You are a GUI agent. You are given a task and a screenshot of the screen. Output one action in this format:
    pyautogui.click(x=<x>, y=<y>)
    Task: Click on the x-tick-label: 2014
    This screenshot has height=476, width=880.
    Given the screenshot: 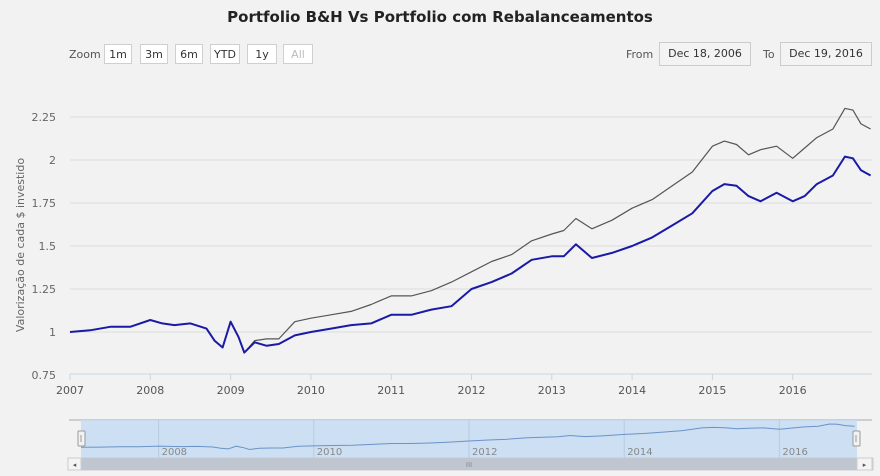 What is the action you would take?
    pyautogui.click(x=632, y=390)
    